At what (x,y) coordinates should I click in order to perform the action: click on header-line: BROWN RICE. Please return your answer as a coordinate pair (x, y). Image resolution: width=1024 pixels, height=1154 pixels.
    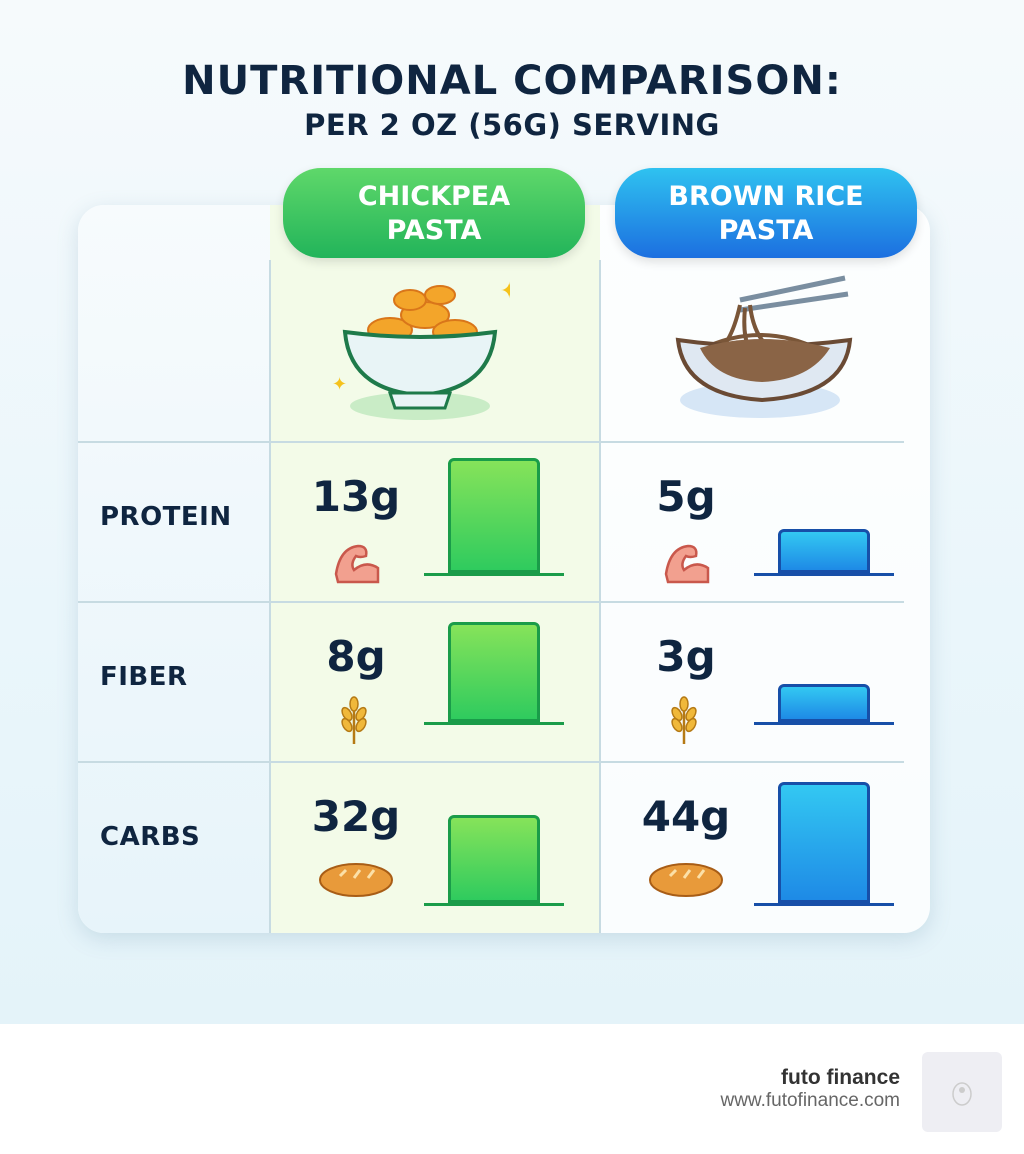
    Looking at the image, I should click on (766, 196).